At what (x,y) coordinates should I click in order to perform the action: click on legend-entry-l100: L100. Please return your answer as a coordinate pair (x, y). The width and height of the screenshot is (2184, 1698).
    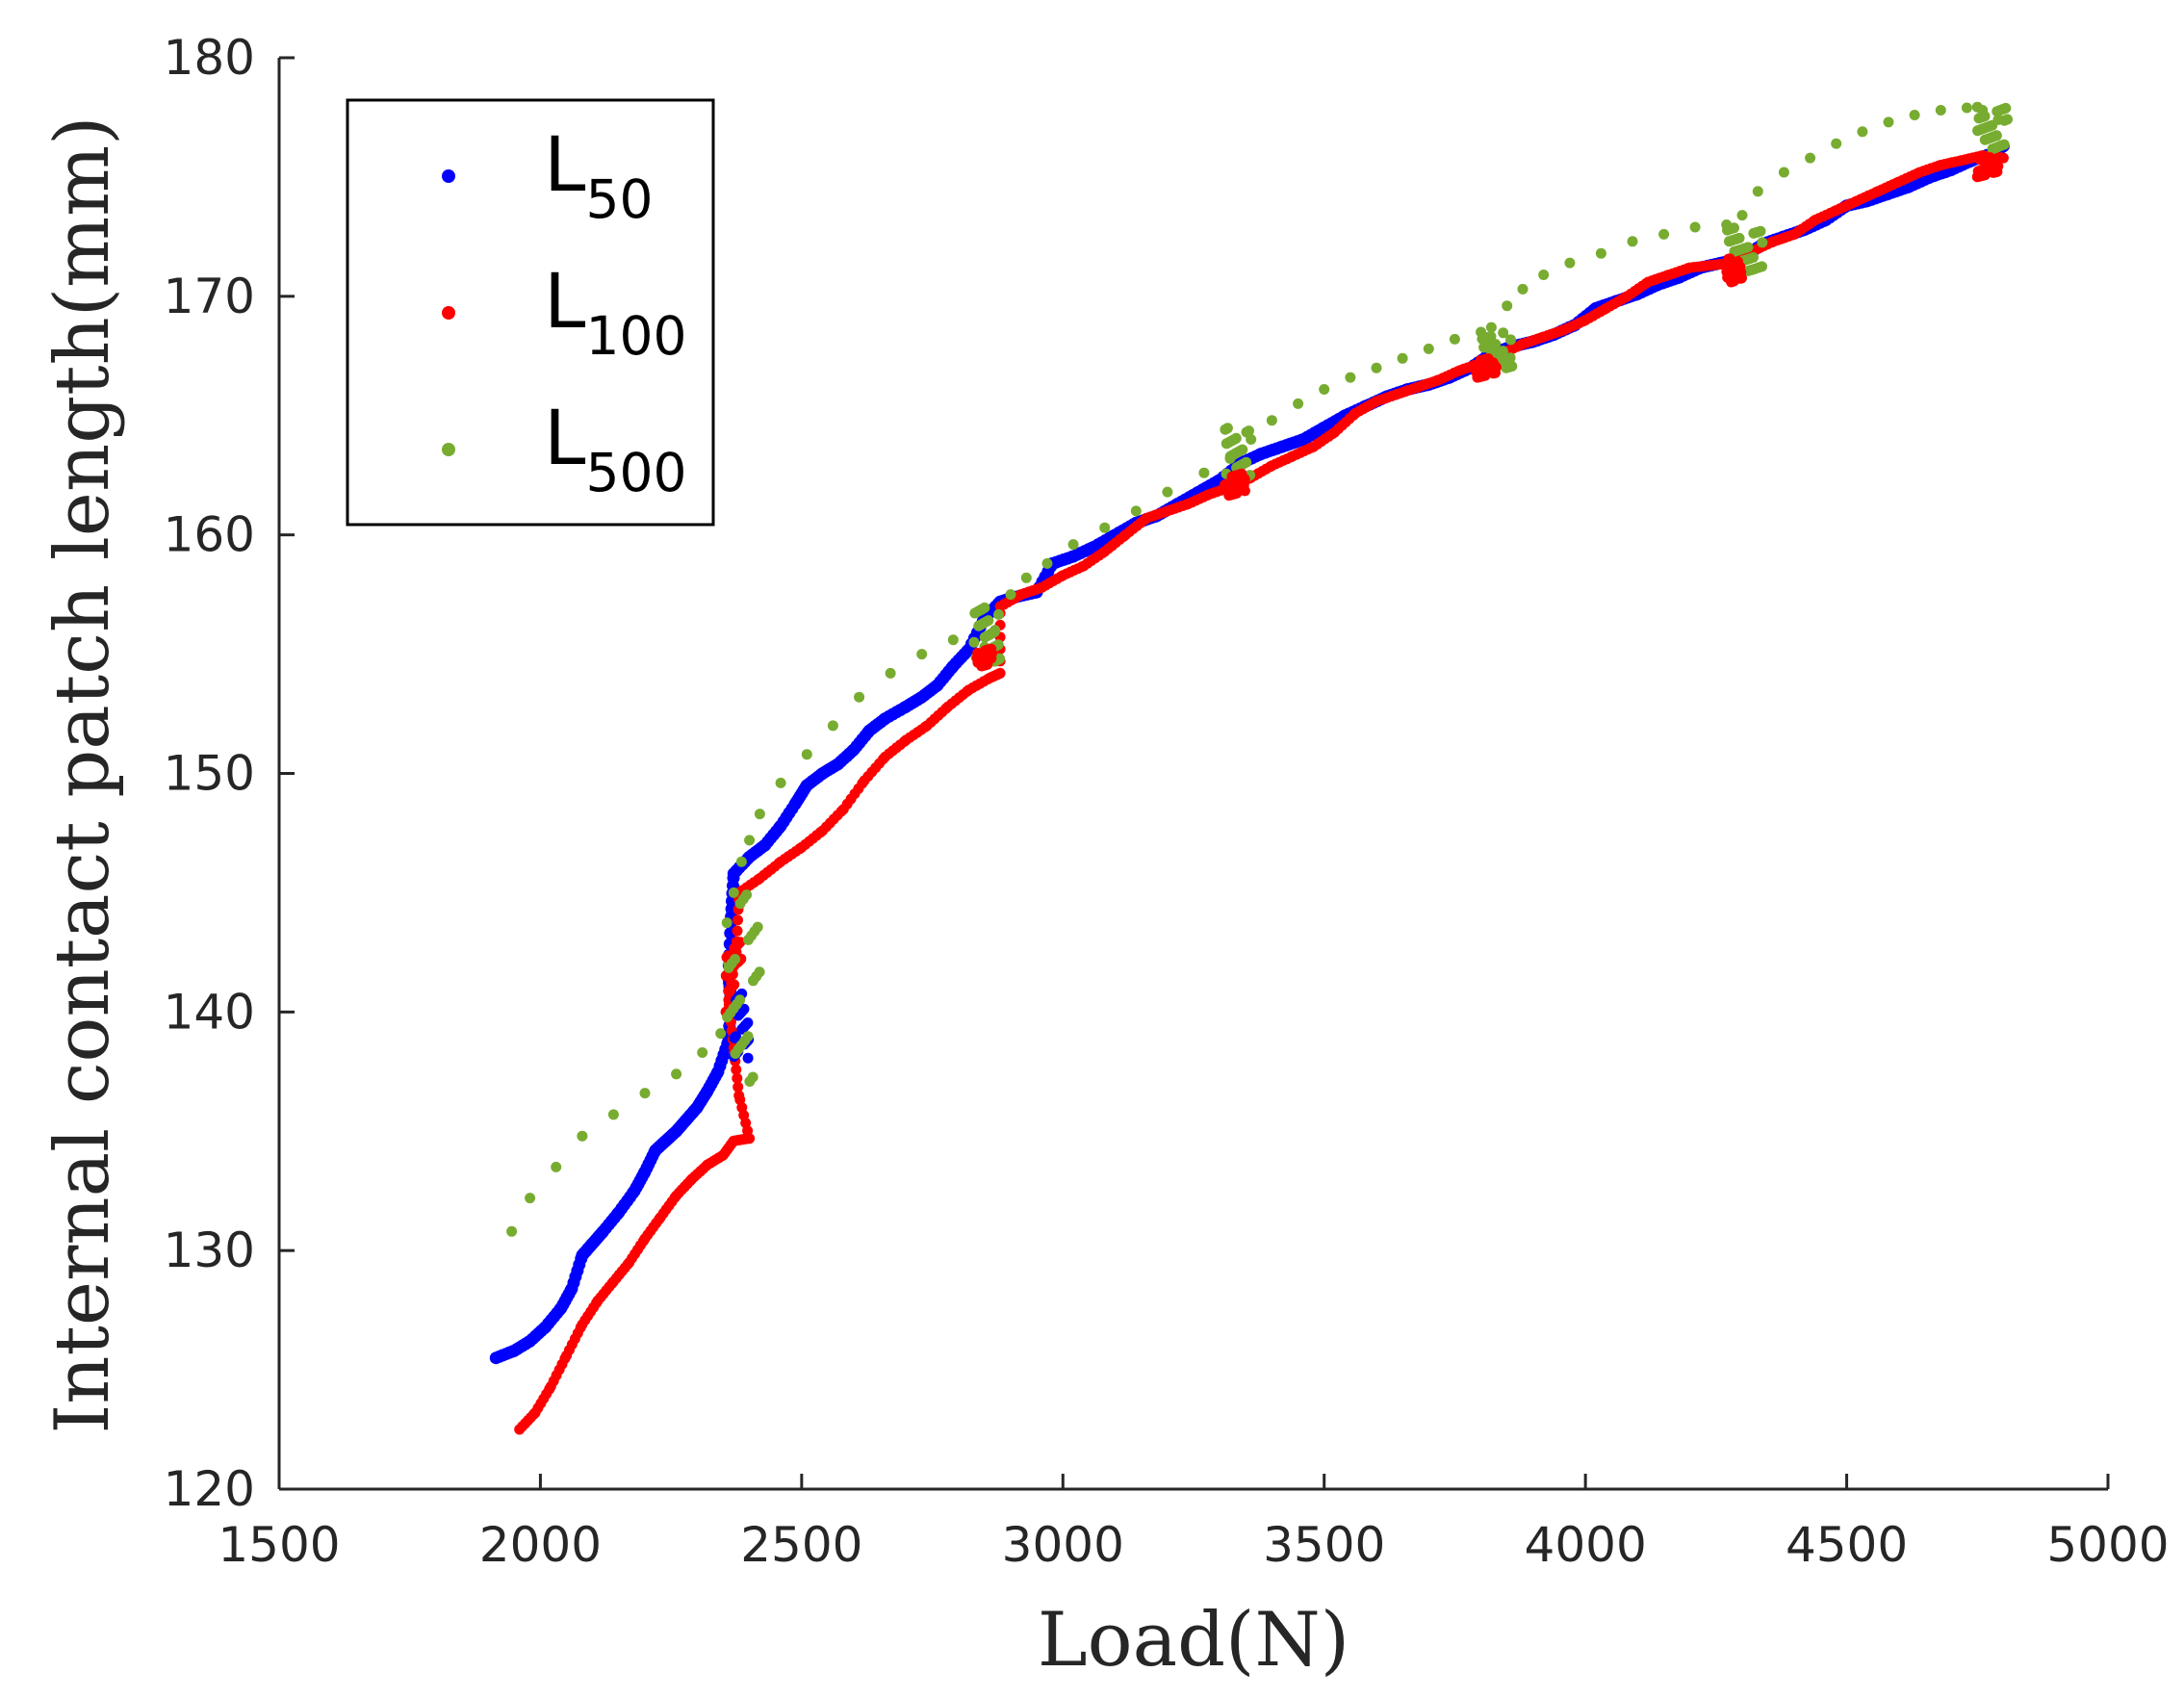
    Looking at the image, I should click on (564, 313).